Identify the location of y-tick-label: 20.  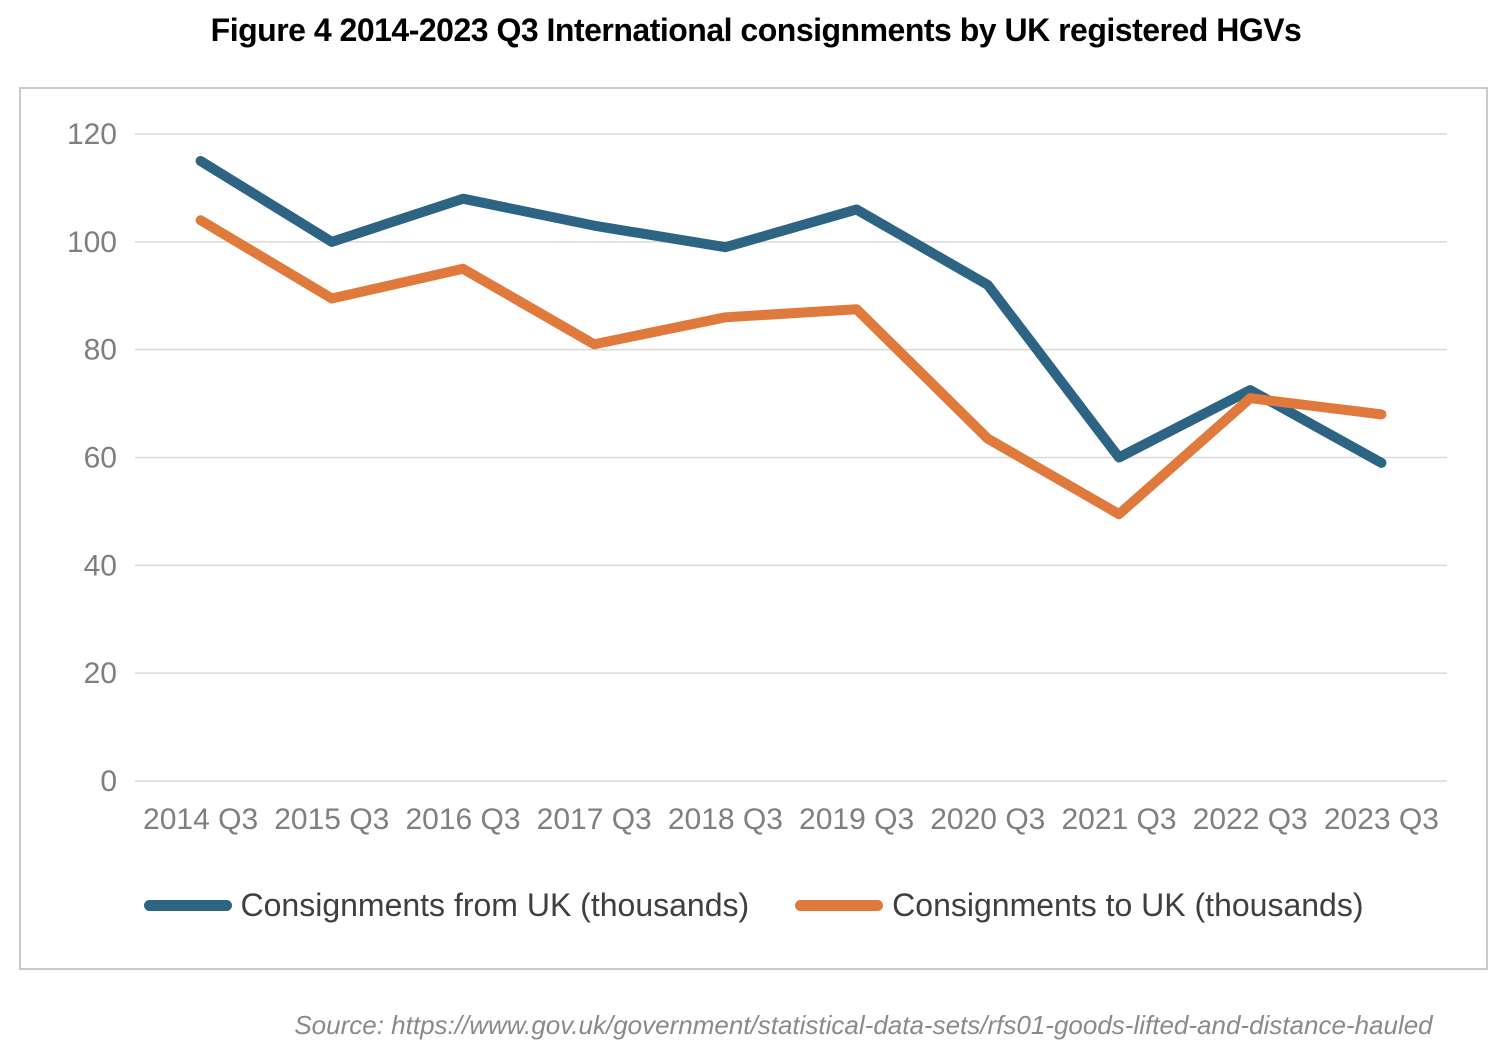
(100, 673).